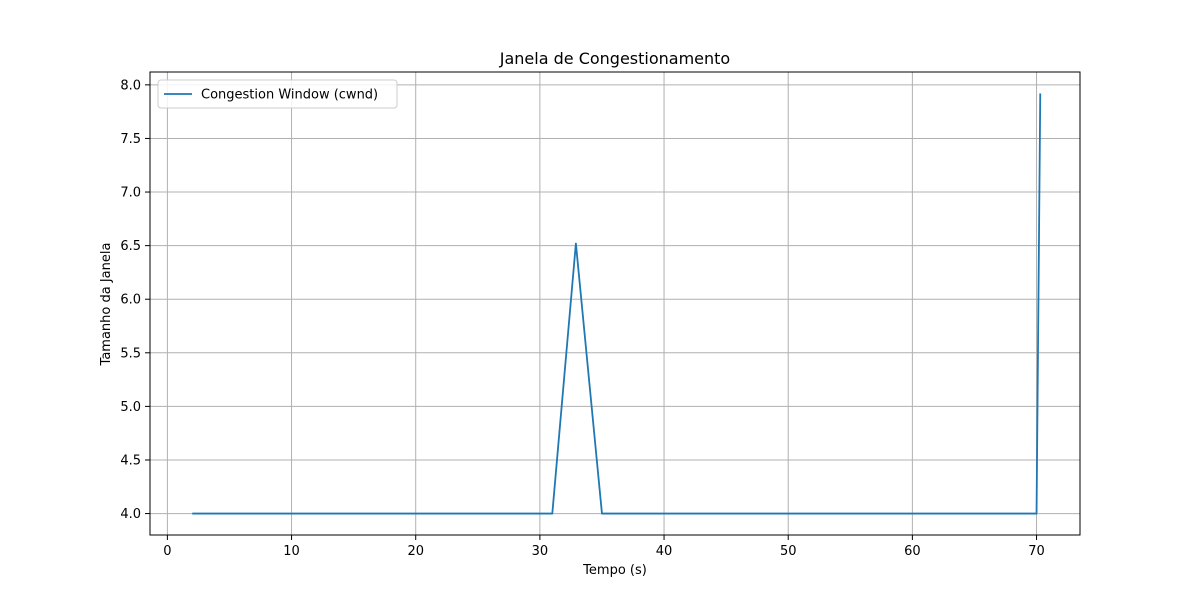  What do you see at coordinates (130, 246) in the screenshot?
I see `y-tick-label: 6.5` at bounding box center [130, 246].